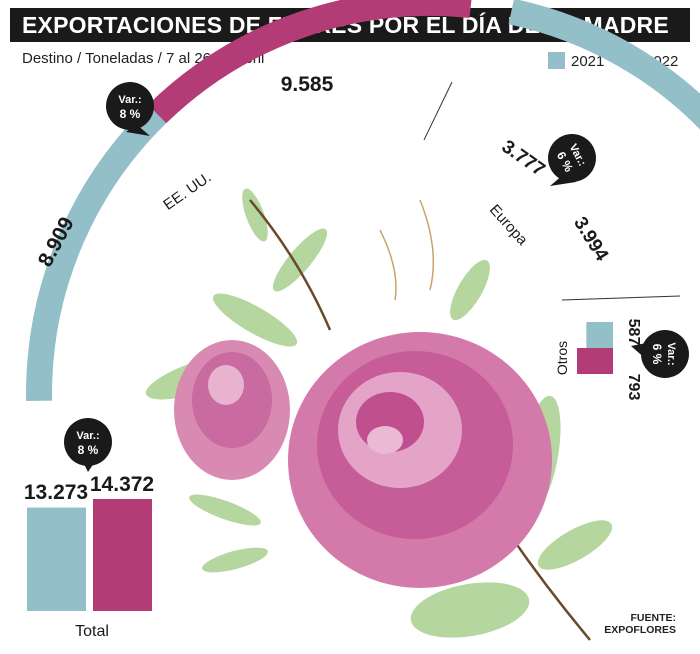 This screenshot has height=654, width=700. What do you see at coordinates (633, 332) in the screenshot?
I see `value-label-otros-2021: 587` at bounding box center [633, 332].